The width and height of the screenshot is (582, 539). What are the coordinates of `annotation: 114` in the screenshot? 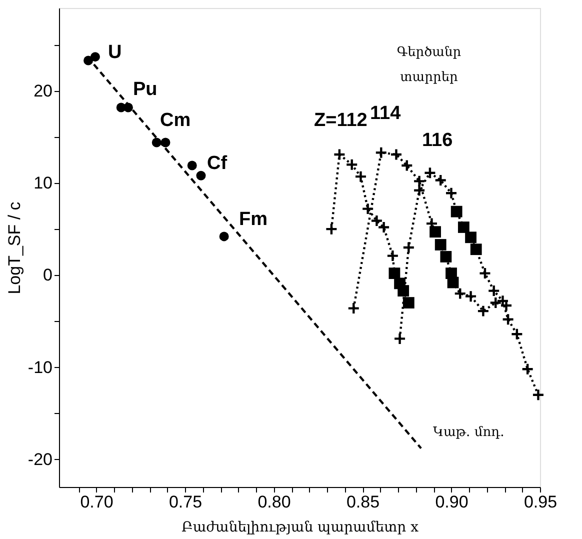 It's located at (386, 113).